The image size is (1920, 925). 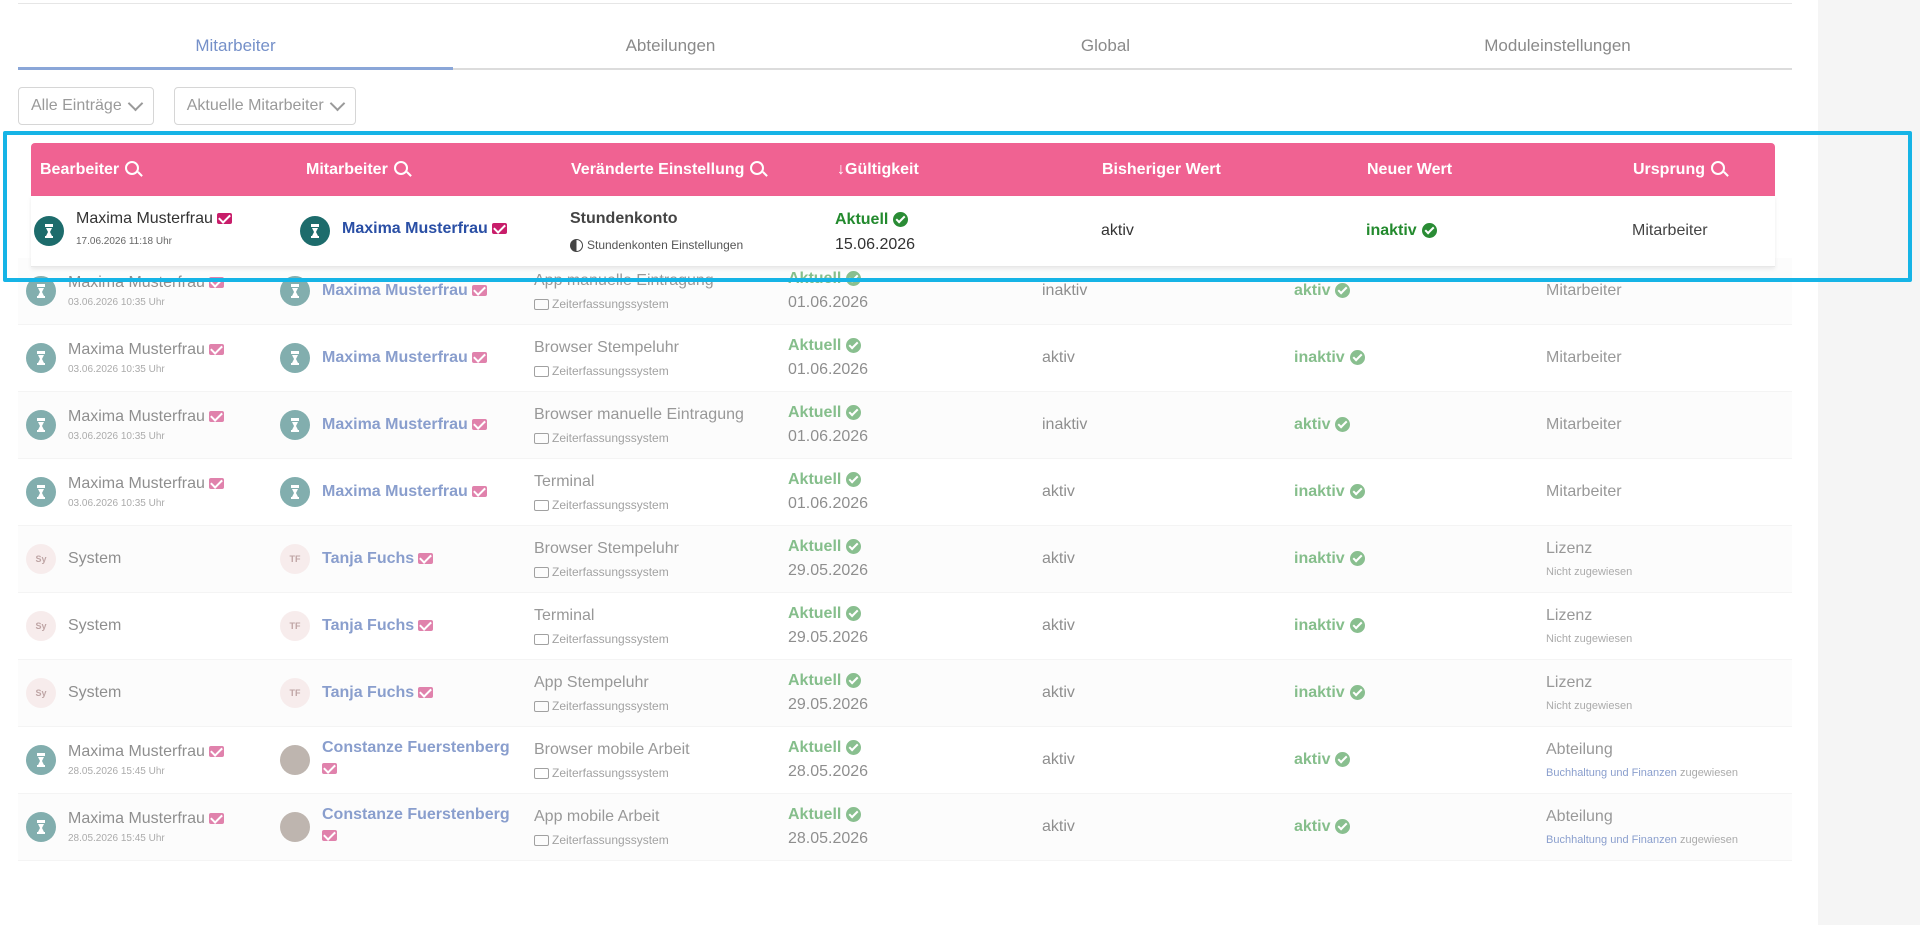 I want to click on avatar-photo, so click(x=295, y=760).